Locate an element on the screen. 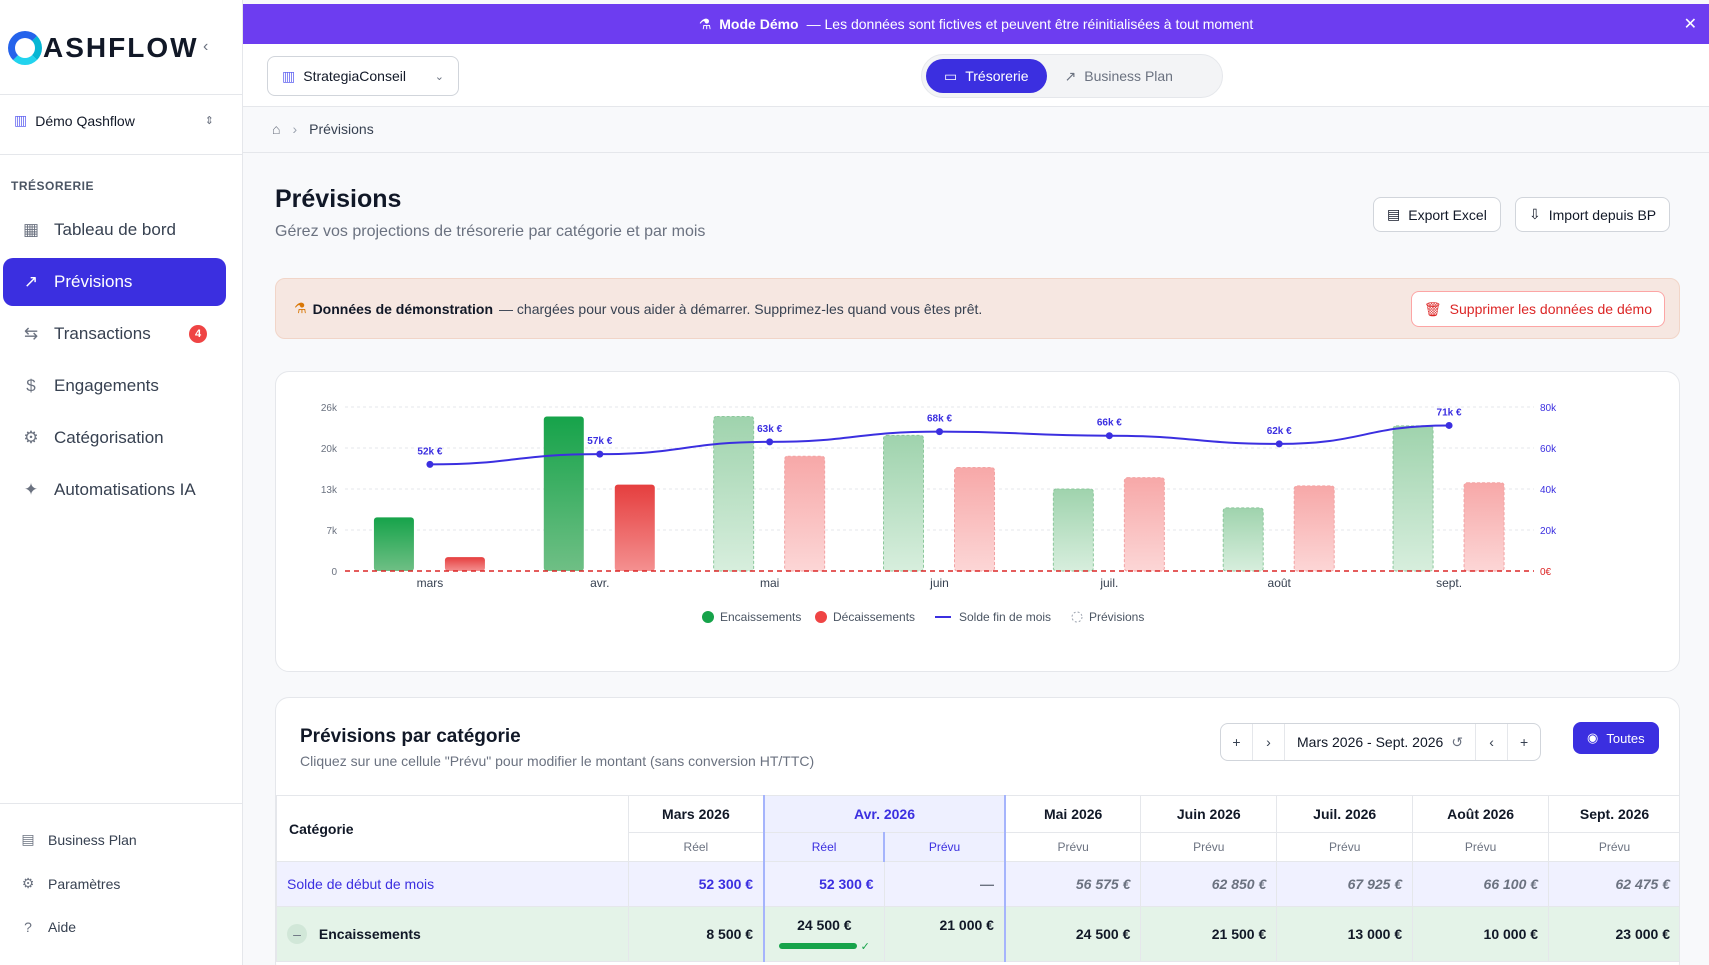 This screenshot has height=965, width=1709. sidebar-item-automatisations: ✦ Automatisations IA is located at coordinates (114, 490).